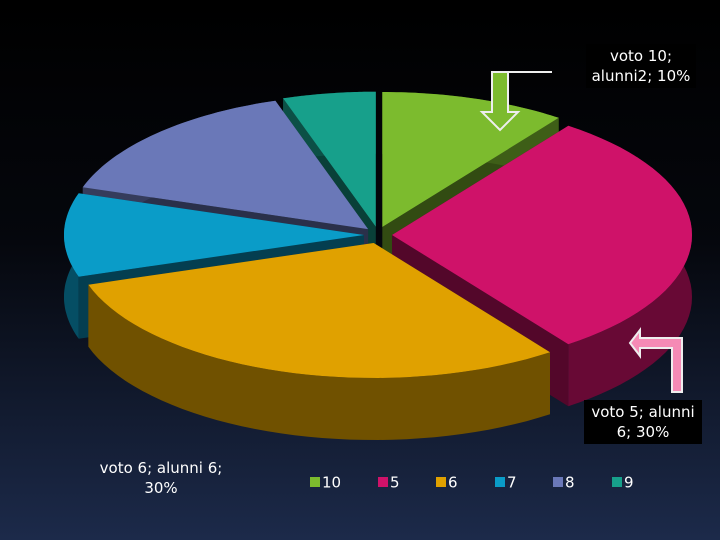 This screenshot has height=540, width=720. What do you see at coordinates (643, 422) in the screenshot?
I see `data-label: voto 5; alunni 6; 30%` at bounding box center [643, 422].